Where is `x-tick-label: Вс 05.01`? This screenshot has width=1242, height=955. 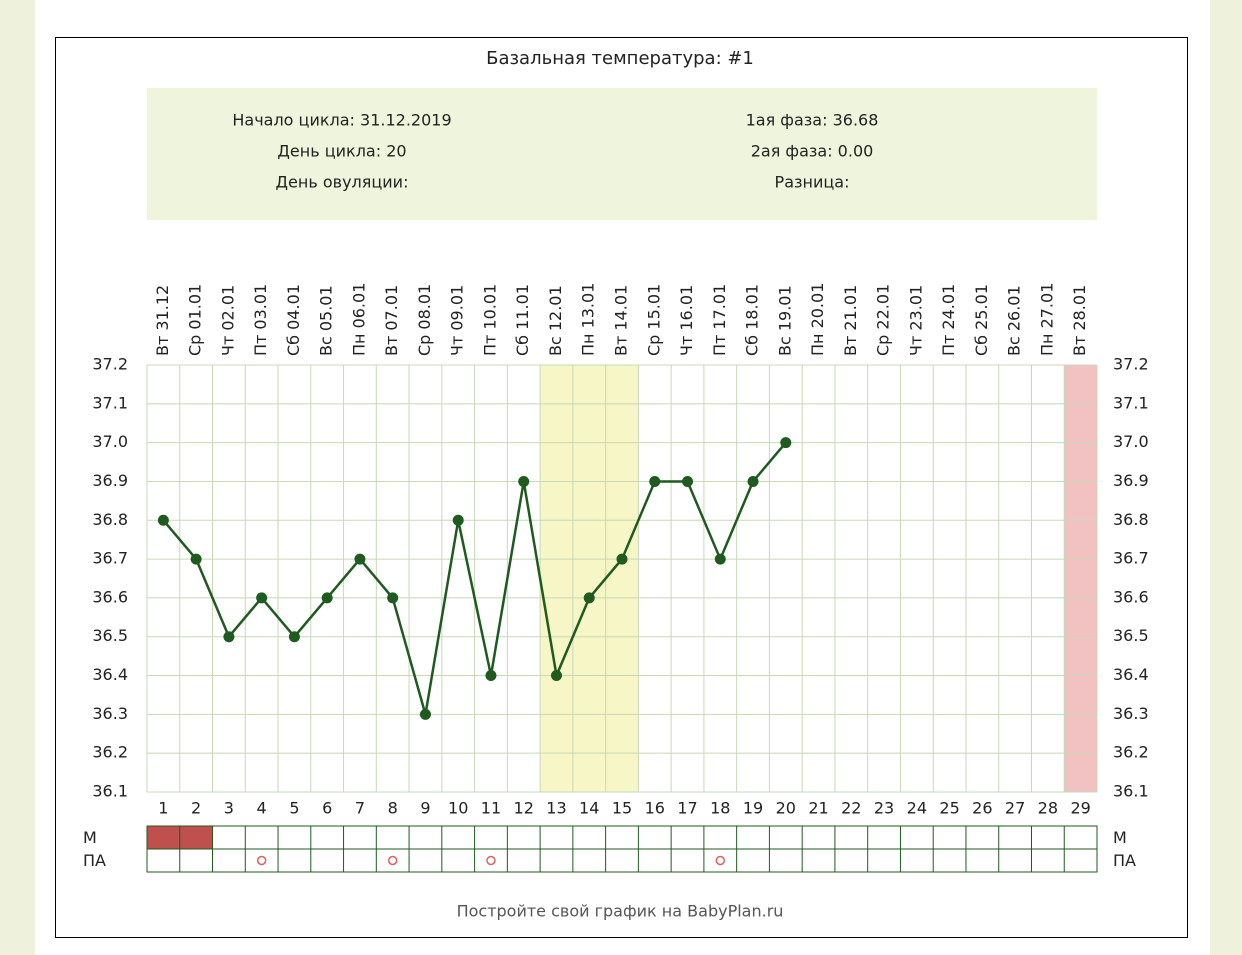 x-tick-label: Вс 05.01 is located at coordinates (326, 320).